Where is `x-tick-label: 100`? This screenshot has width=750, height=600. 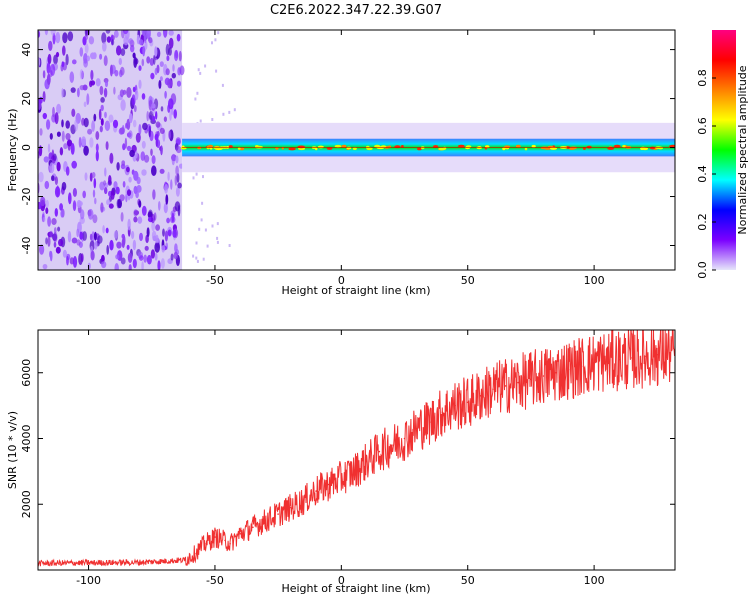
x-tick-label: 100 is located at coordinates (594, 580).